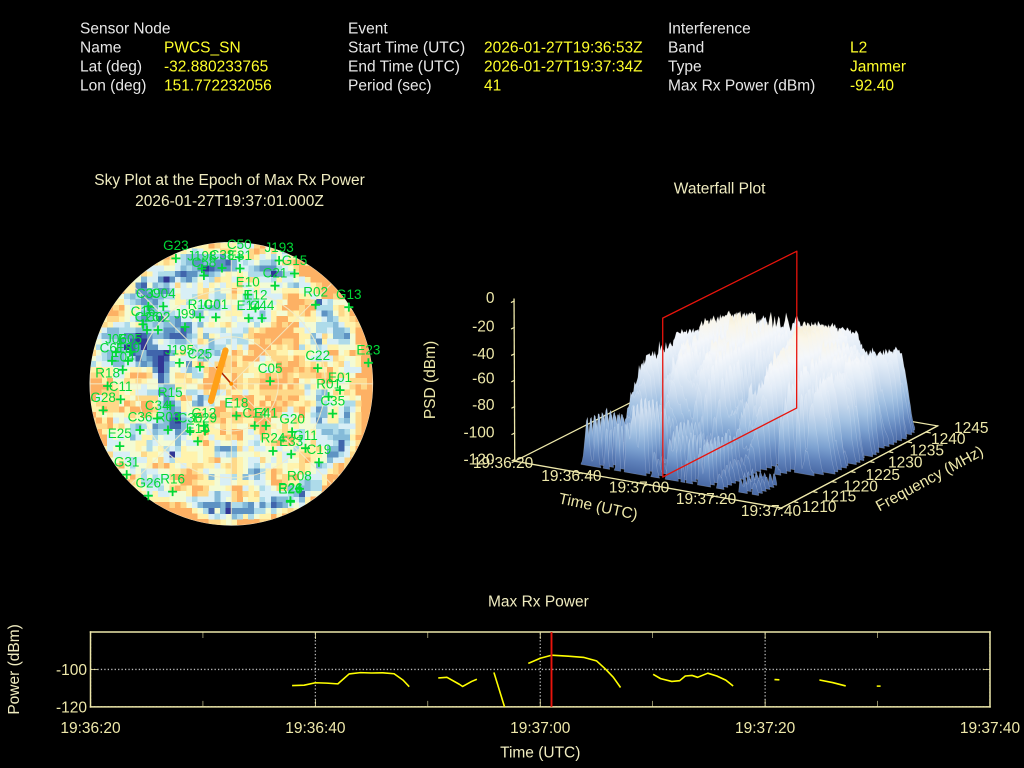  What do you see at coordinates (147, 317) in the screenshot?
I see `svg-text: C26` at bounding box center [147, 317].